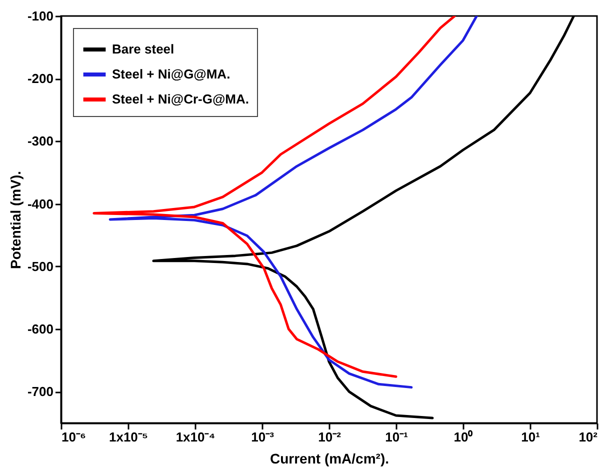 The height and width of the screenshot is (472, 614). What do you see at coordinates (74, 437) in the screenshot?
I see `x-tick-label: 10⁻⁶` at bounding box center [74, 437].